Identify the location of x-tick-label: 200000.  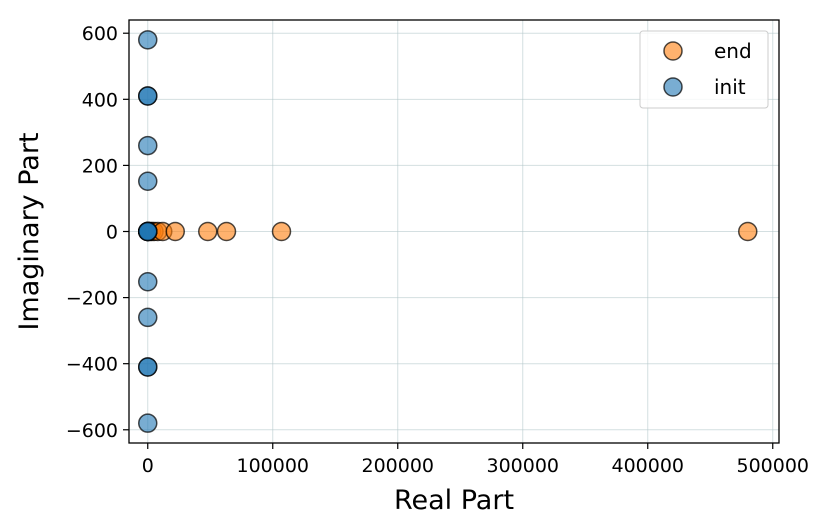
(397, 466).